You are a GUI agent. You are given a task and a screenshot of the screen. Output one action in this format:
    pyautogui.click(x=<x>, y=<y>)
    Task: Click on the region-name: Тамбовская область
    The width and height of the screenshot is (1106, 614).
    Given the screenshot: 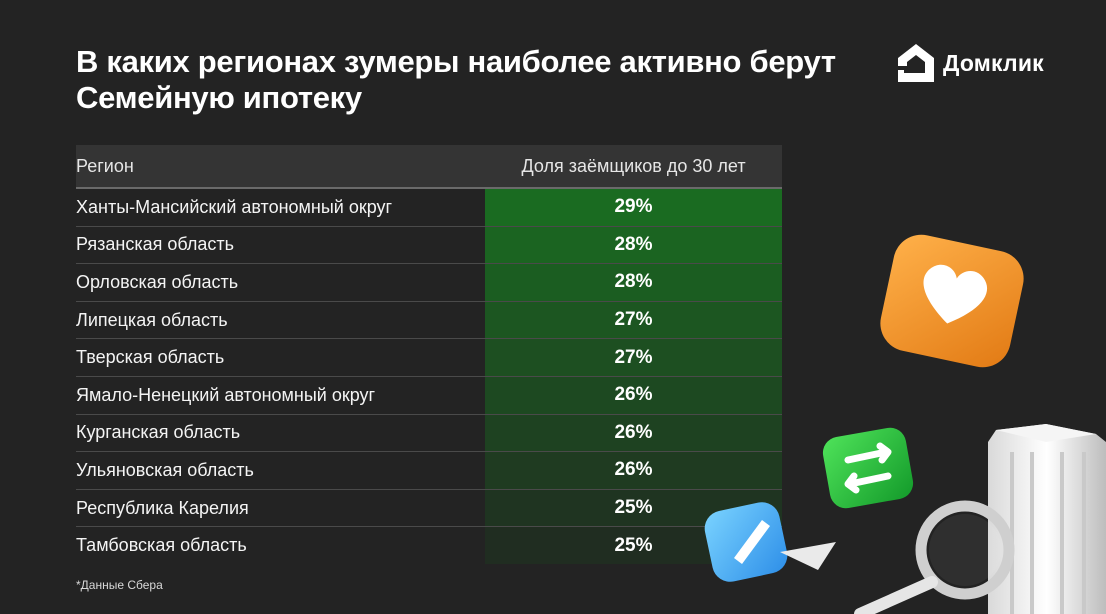 What is the action you would take?
    pyautogui.click(x=161, y=545)
    